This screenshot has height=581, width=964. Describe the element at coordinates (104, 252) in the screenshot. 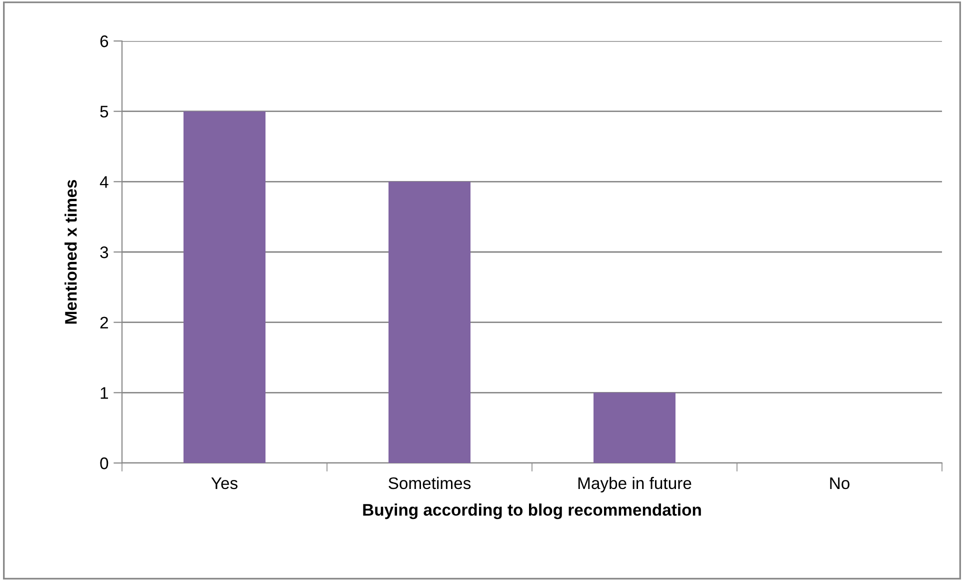

I see `y-tick-label: 3` at that location.